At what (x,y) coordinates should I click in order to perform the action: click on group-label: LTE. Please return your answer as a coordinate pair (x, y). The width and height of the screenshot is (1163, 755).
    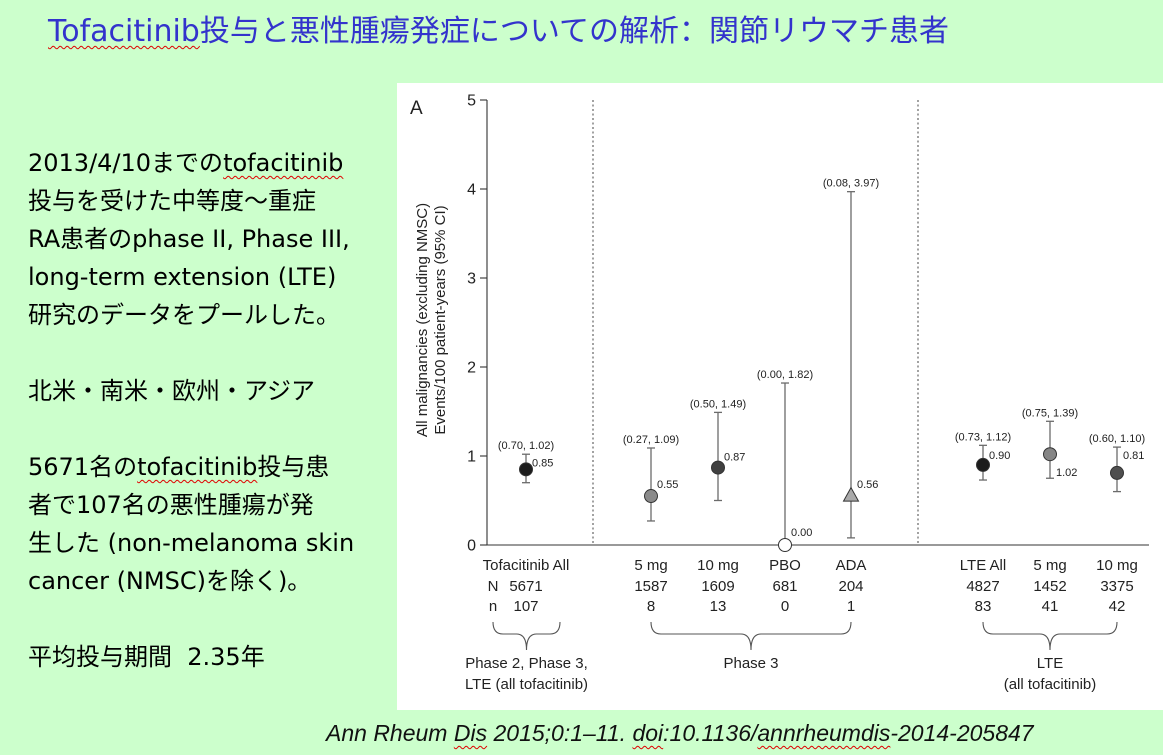
    Looking at the image, I should click on (1050, 663).